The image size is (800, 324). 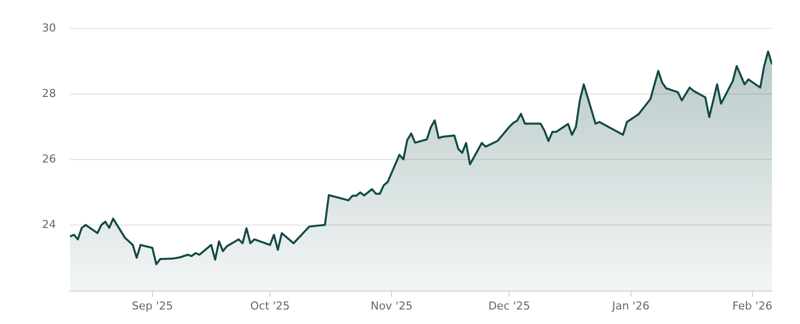 What do you see at coordinates (752, 305) in the screenshot?
I see `x-tick-label: Feb '26` at bounding box center [752, 305].